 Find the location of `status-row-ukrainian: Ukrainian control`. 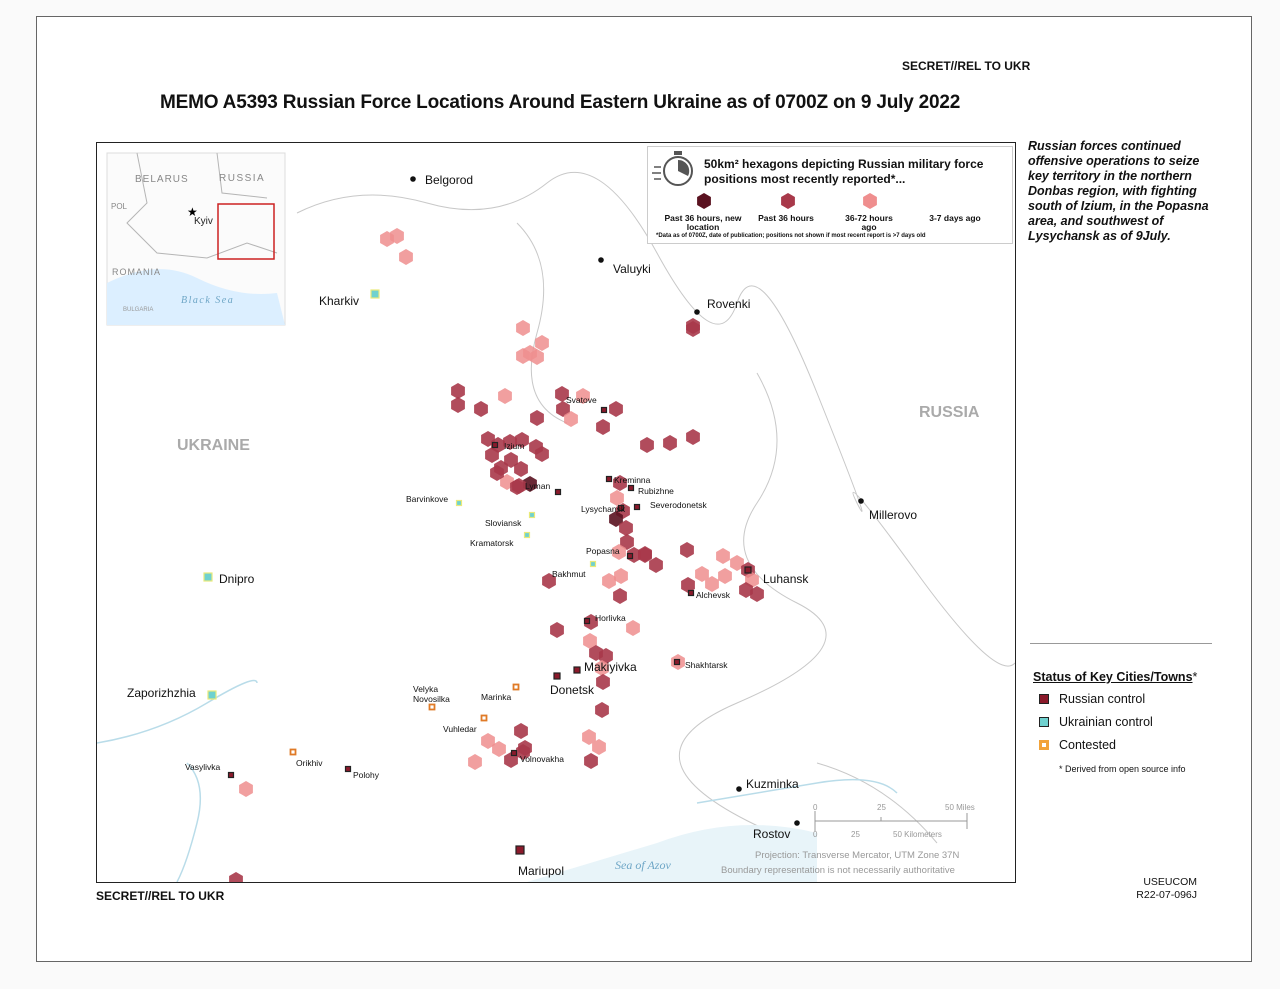

status-row-ukrainian: Ukrainian control is located at coordinates (1118, 722).